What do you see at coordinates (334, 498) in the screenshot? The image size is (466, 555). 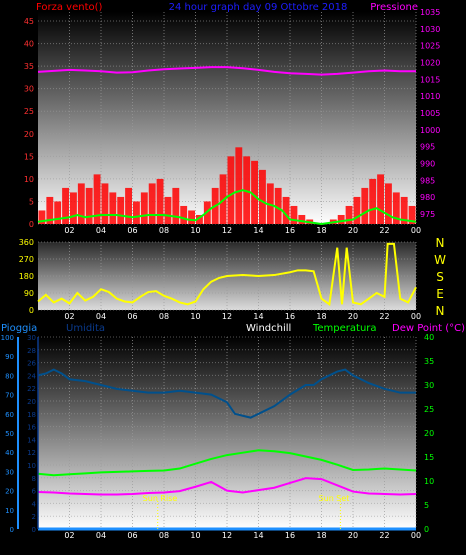 I see `sunset-label: Sun Set` at bounding box center [334, 498].